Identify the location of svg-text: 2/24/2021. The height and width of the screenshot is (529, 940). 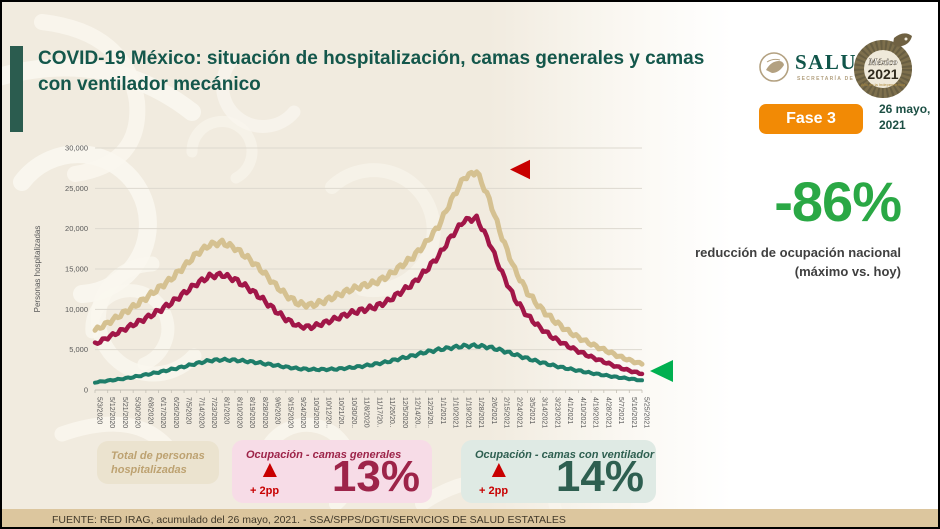
(518, 412).